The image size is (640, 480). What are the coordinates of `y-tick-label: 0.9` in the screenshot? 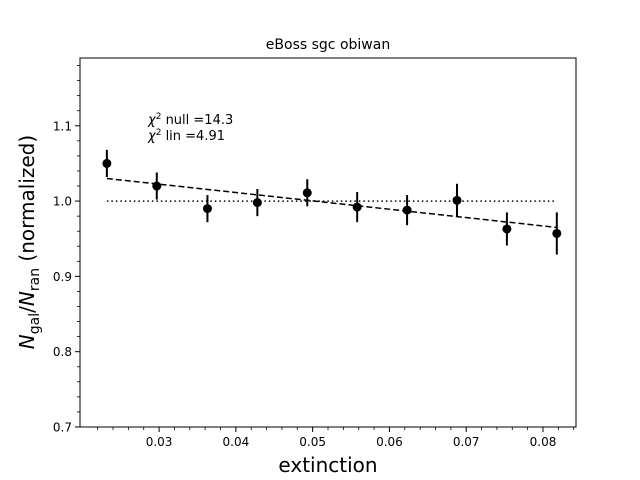 It's located at (62, 277).